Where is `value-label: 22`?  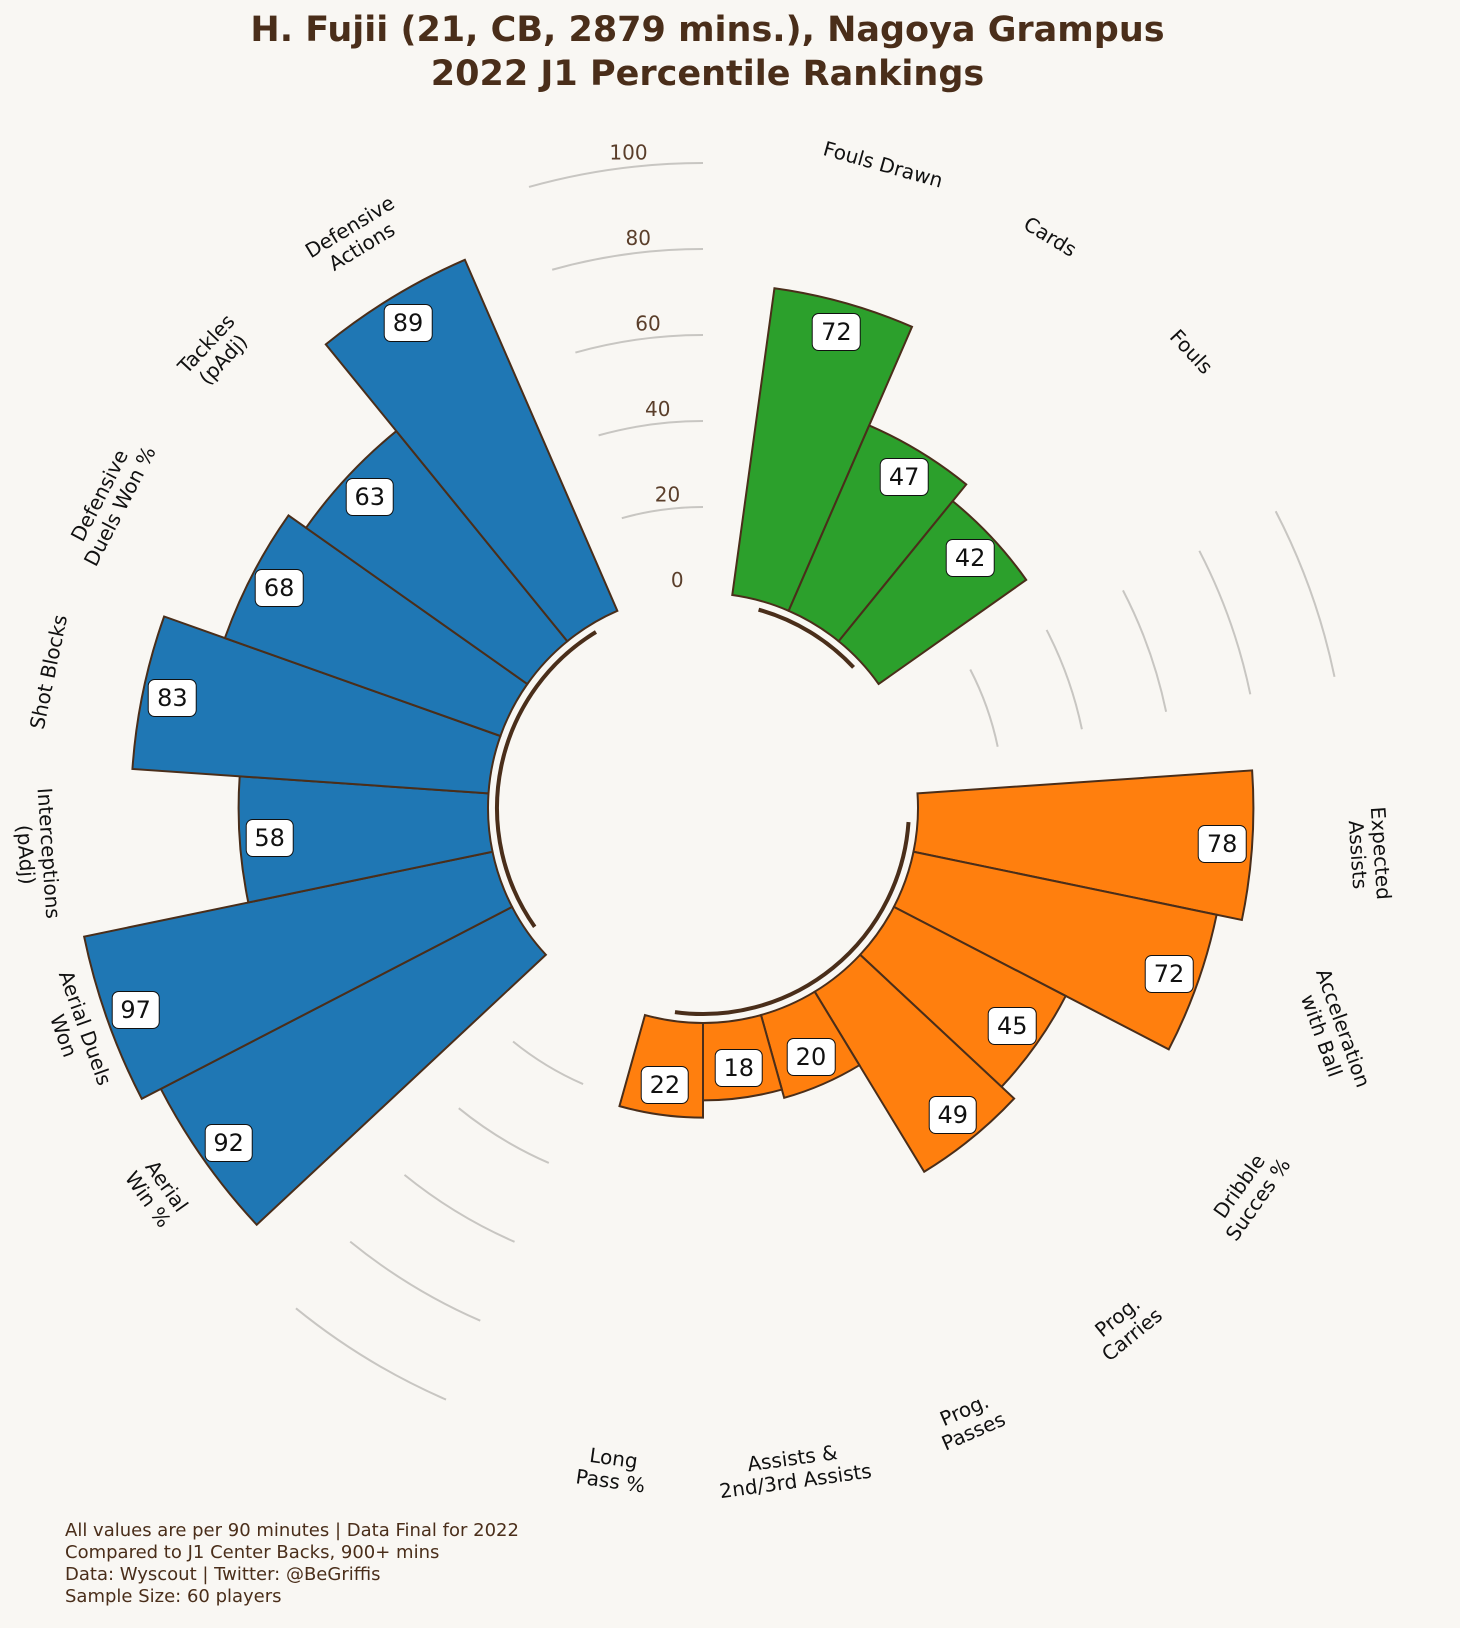 value-label: 22 is located at coordinates (665, 1084).